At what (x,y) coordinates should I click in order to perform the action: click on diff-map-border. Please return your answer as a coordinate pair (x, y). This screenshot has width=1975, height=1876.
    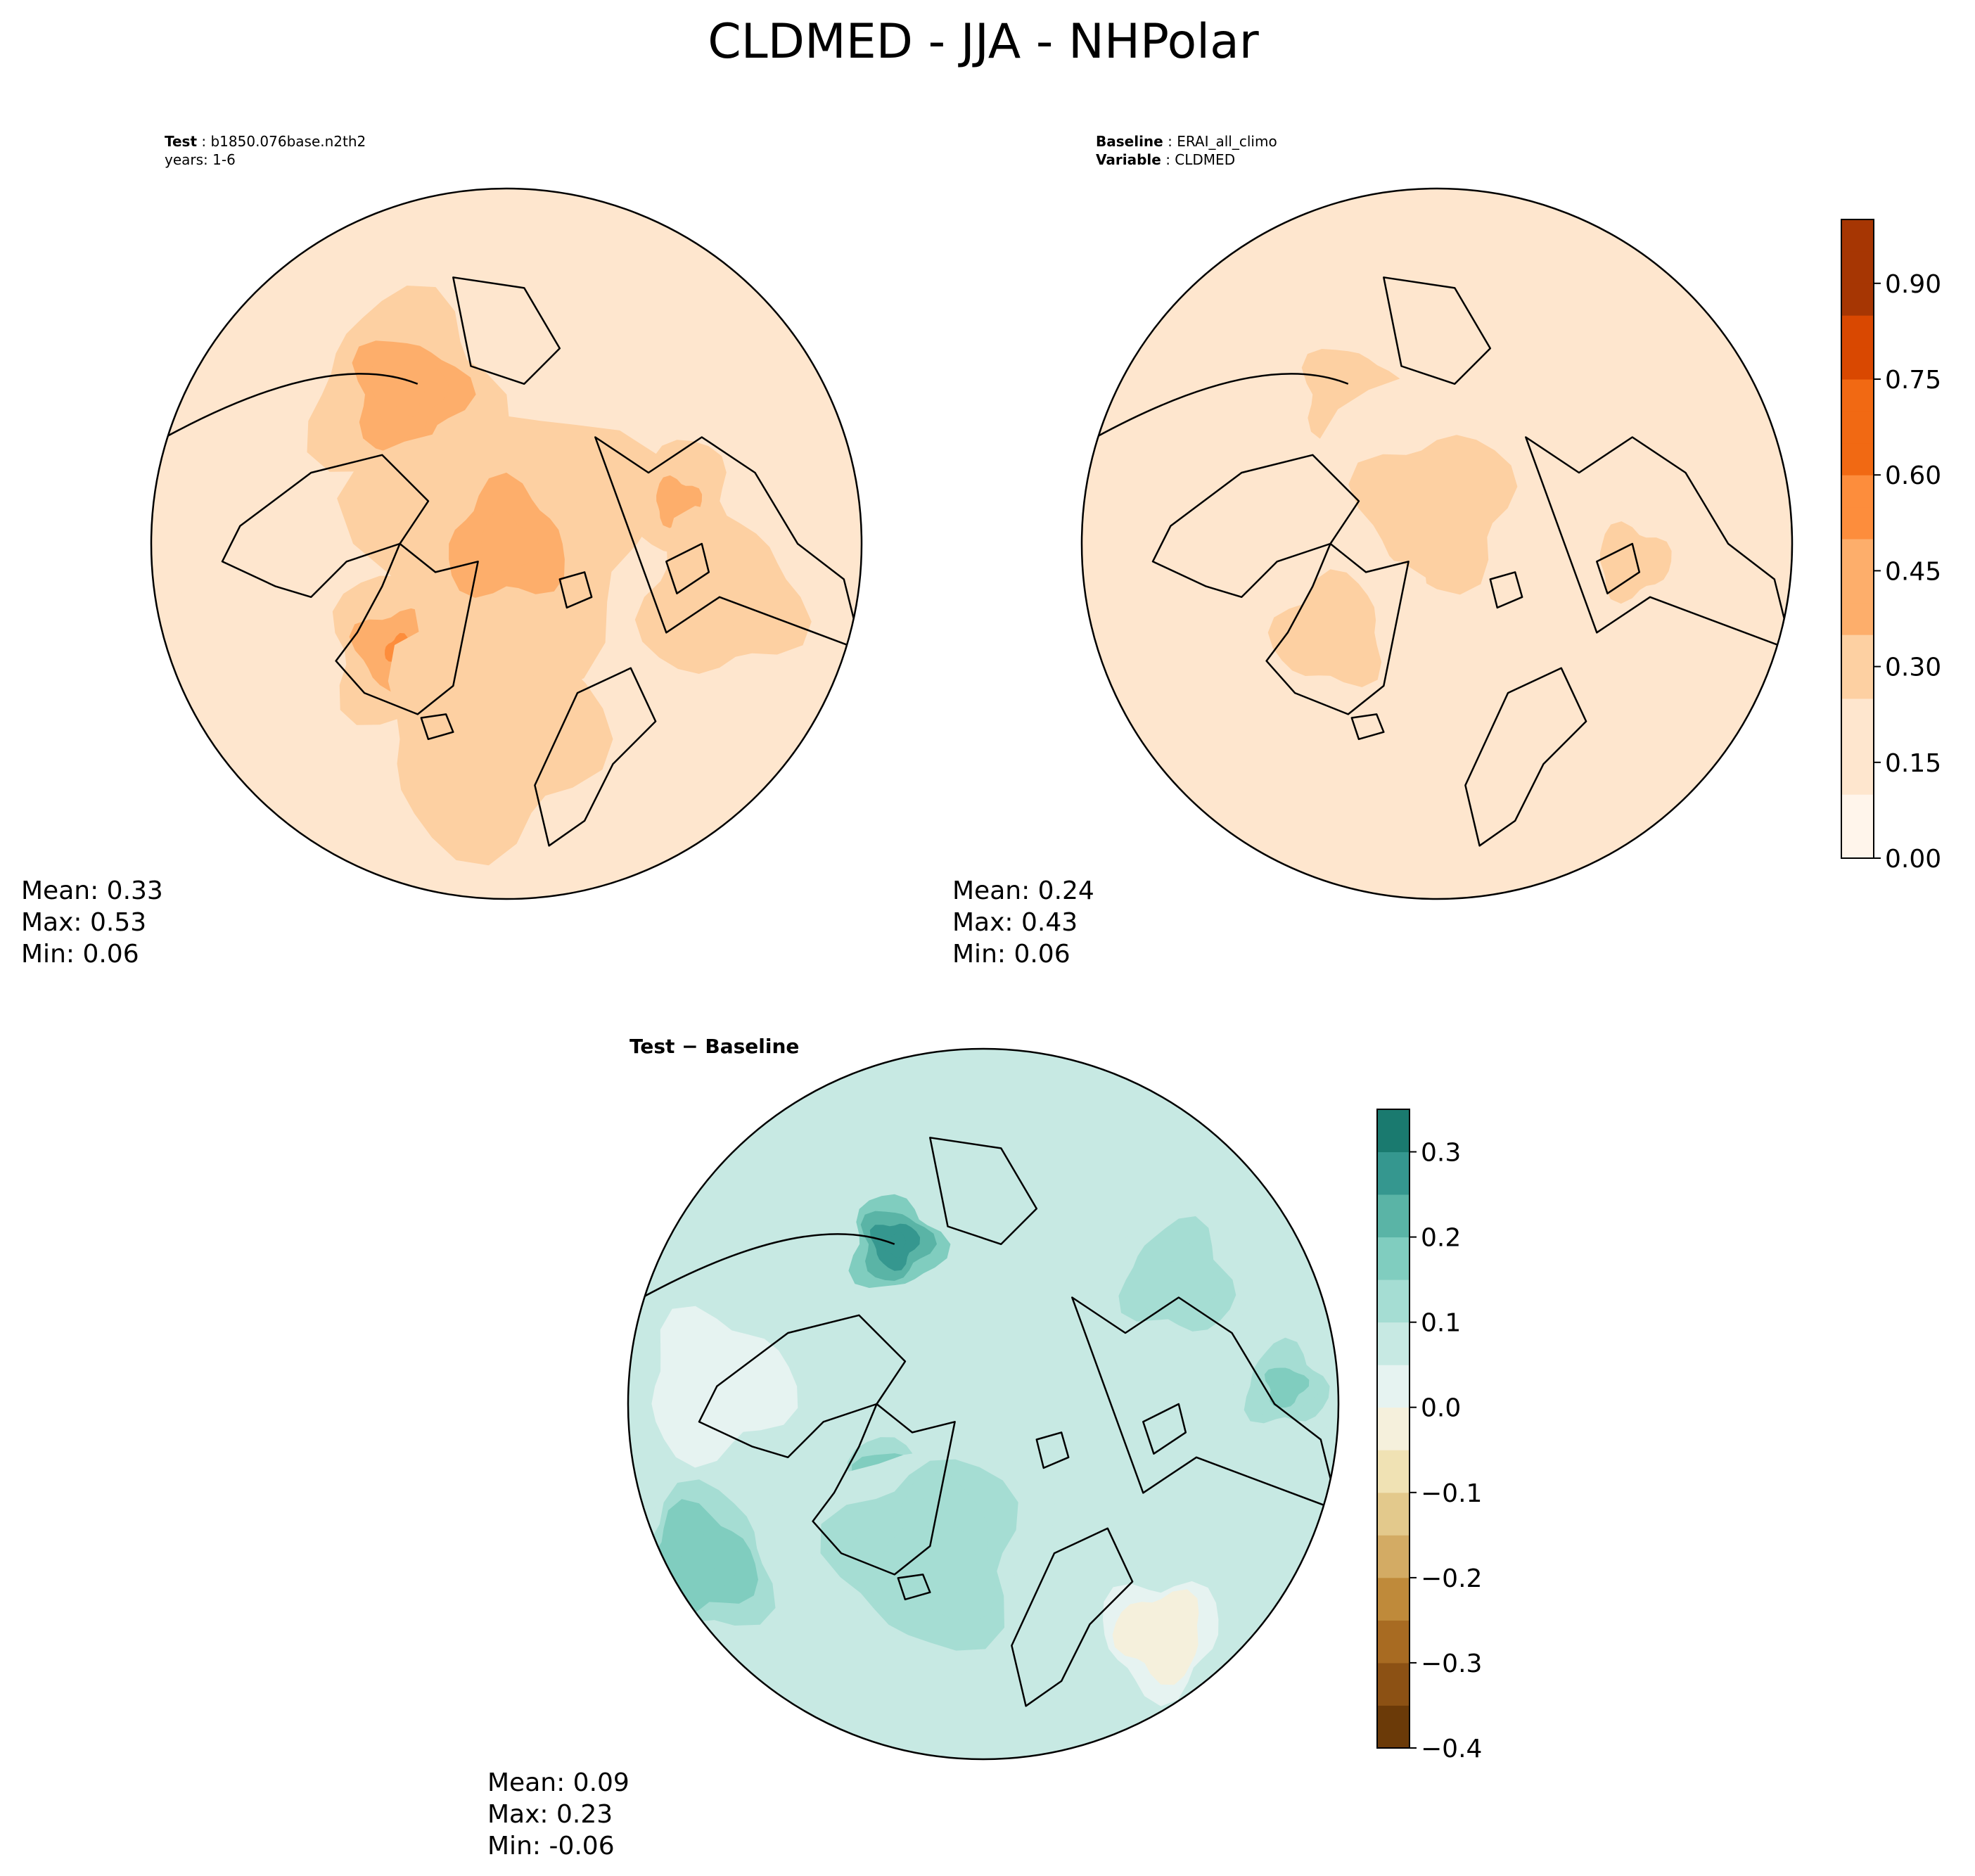
    Looking at the image, I should click on (983, 1404).